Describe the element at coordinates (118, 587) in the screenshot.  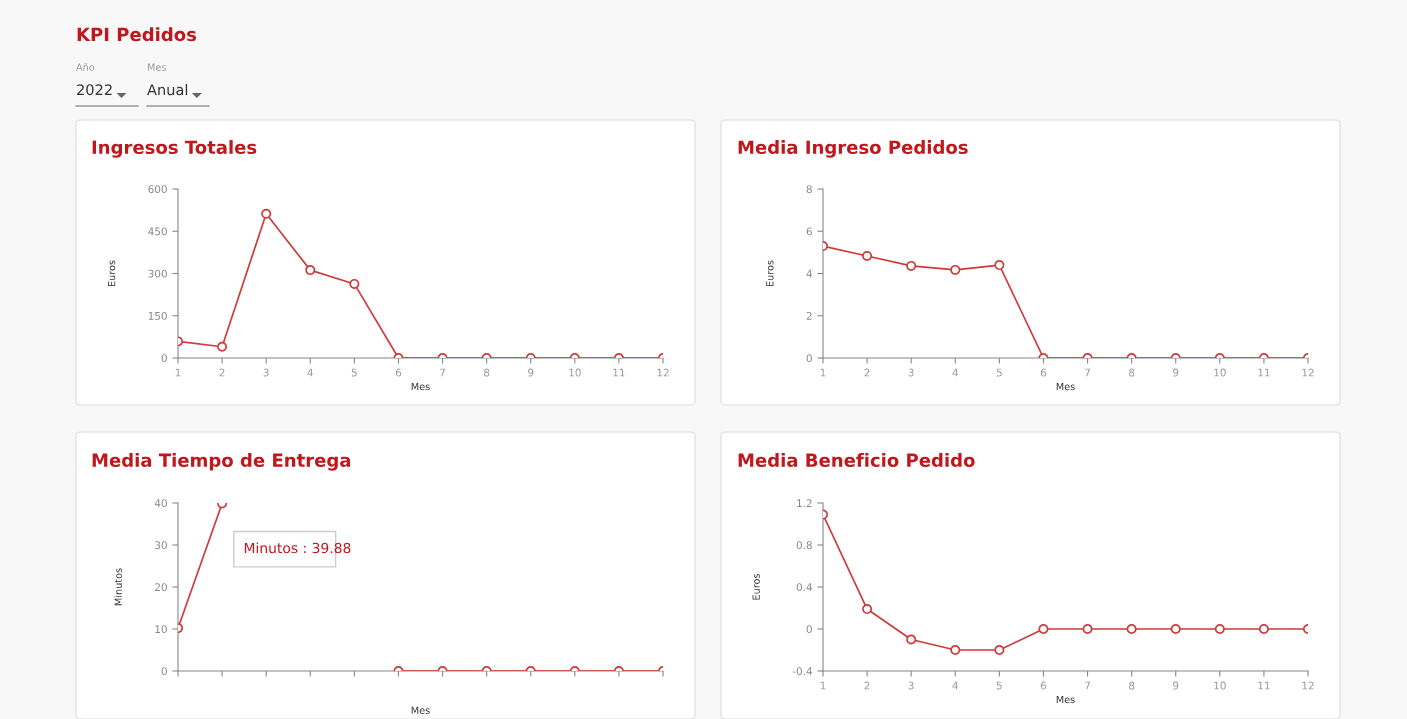
I see `y-axis-title: Minutos` at that location.